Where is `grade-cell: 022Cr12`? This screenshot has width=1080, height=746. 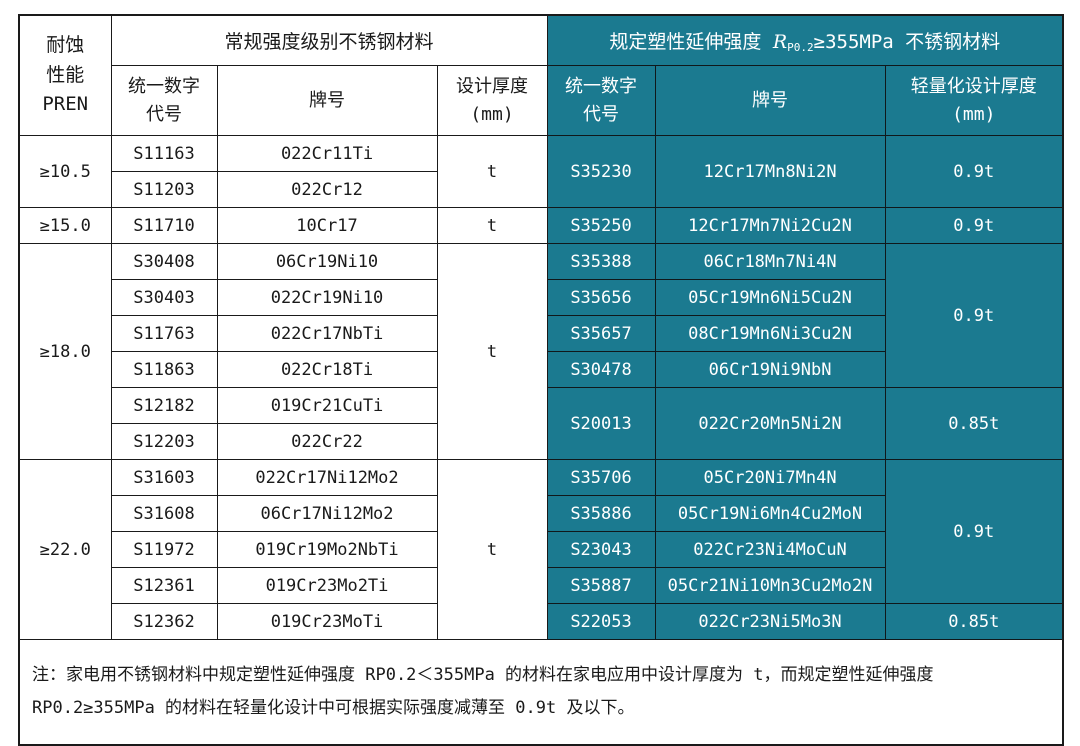 grade-cell: 022Cr12 is located at coordinates (327, 189).